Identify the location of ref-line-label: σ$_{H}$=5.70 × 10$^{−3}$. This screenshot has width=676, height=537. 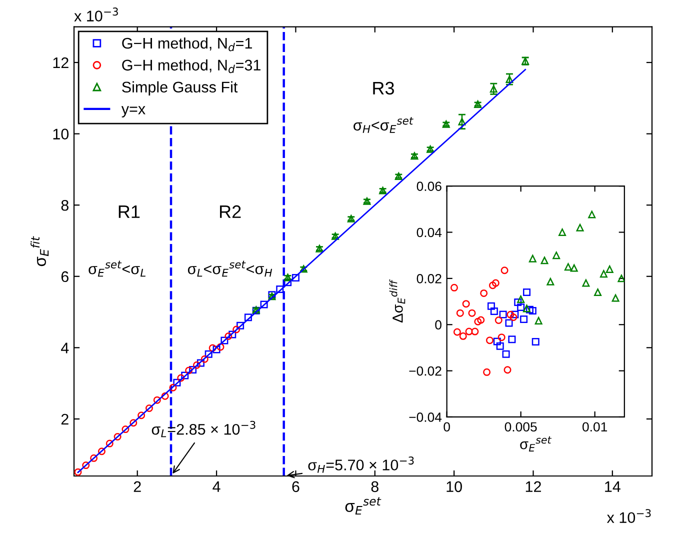
(361, 464).